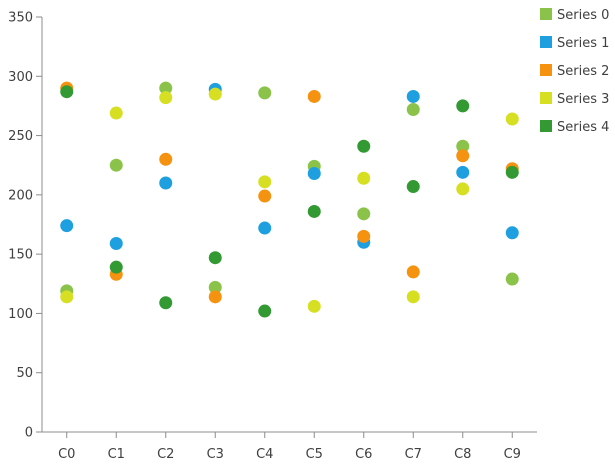  What do you see at coordinates (413, 454) in the screenshot?
I see `x-tick-label: C7` at bounding box center [413, 454].